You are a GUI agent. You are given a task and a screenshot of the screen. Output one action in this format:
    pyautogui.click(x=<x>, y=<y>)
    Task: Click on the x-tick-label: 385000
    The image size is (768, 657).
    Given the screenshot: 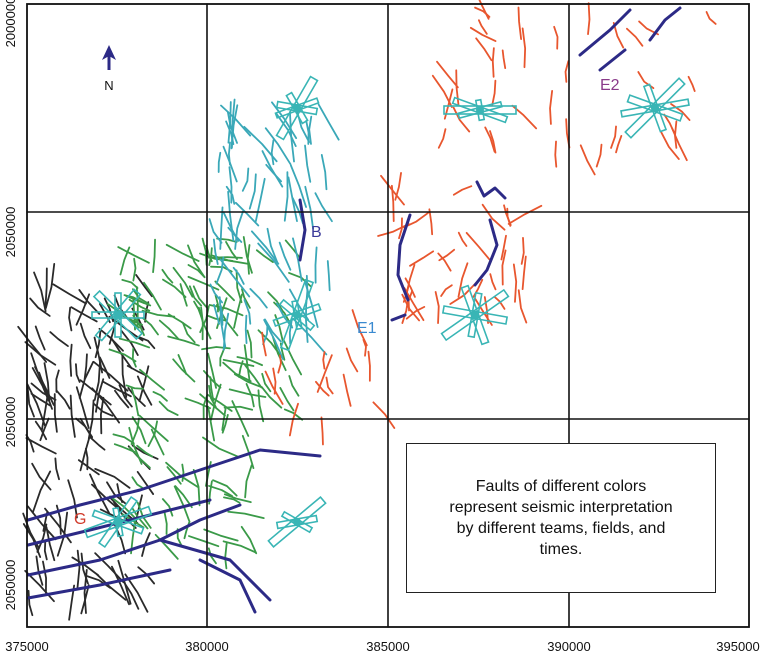 What is the action you would take?
    pyautogui.click(x=387, y=646)
    